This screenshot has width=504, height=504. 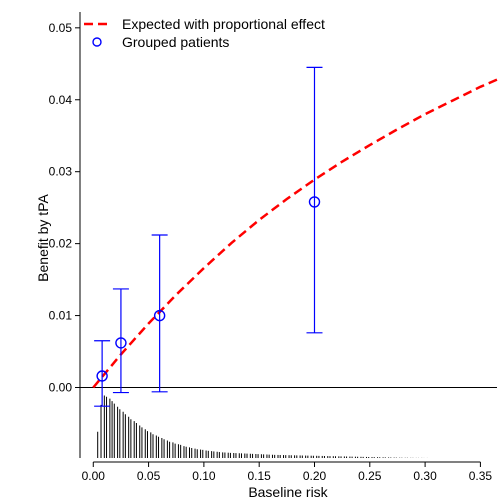 What do you see at coordinates (61, 172) in the screenshot?
I see `y-tick-label: 0.03` at bounding box center [61, 172].